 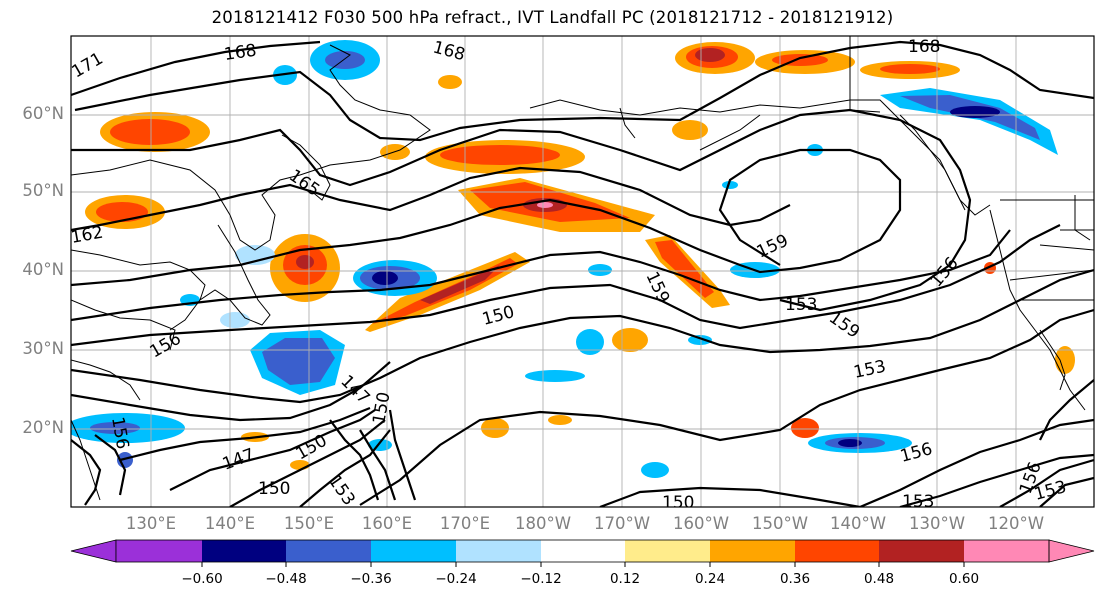 I want to click on lat-label: 20°N, so click(x=43, y=427).